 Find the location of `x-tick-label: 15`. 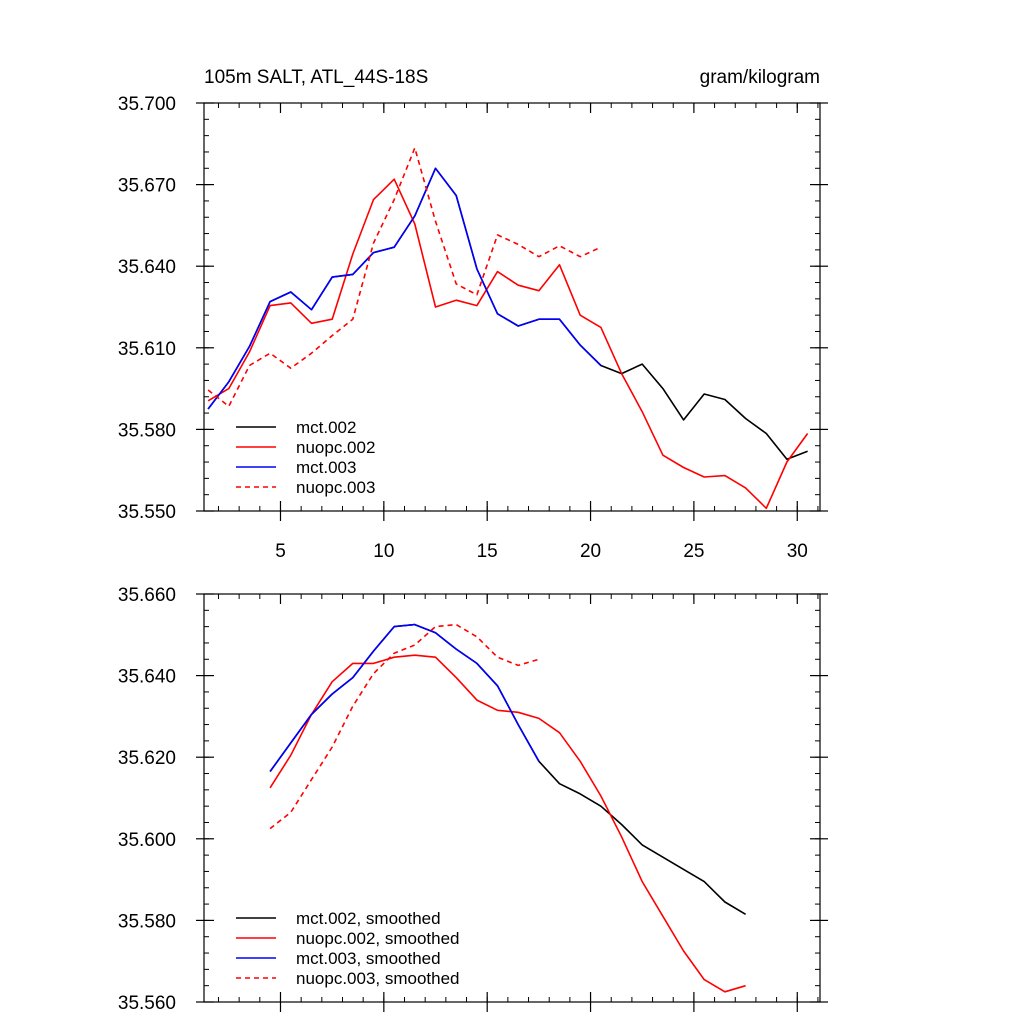

x-tick-label: 15 is located at coordinates (487, 551).